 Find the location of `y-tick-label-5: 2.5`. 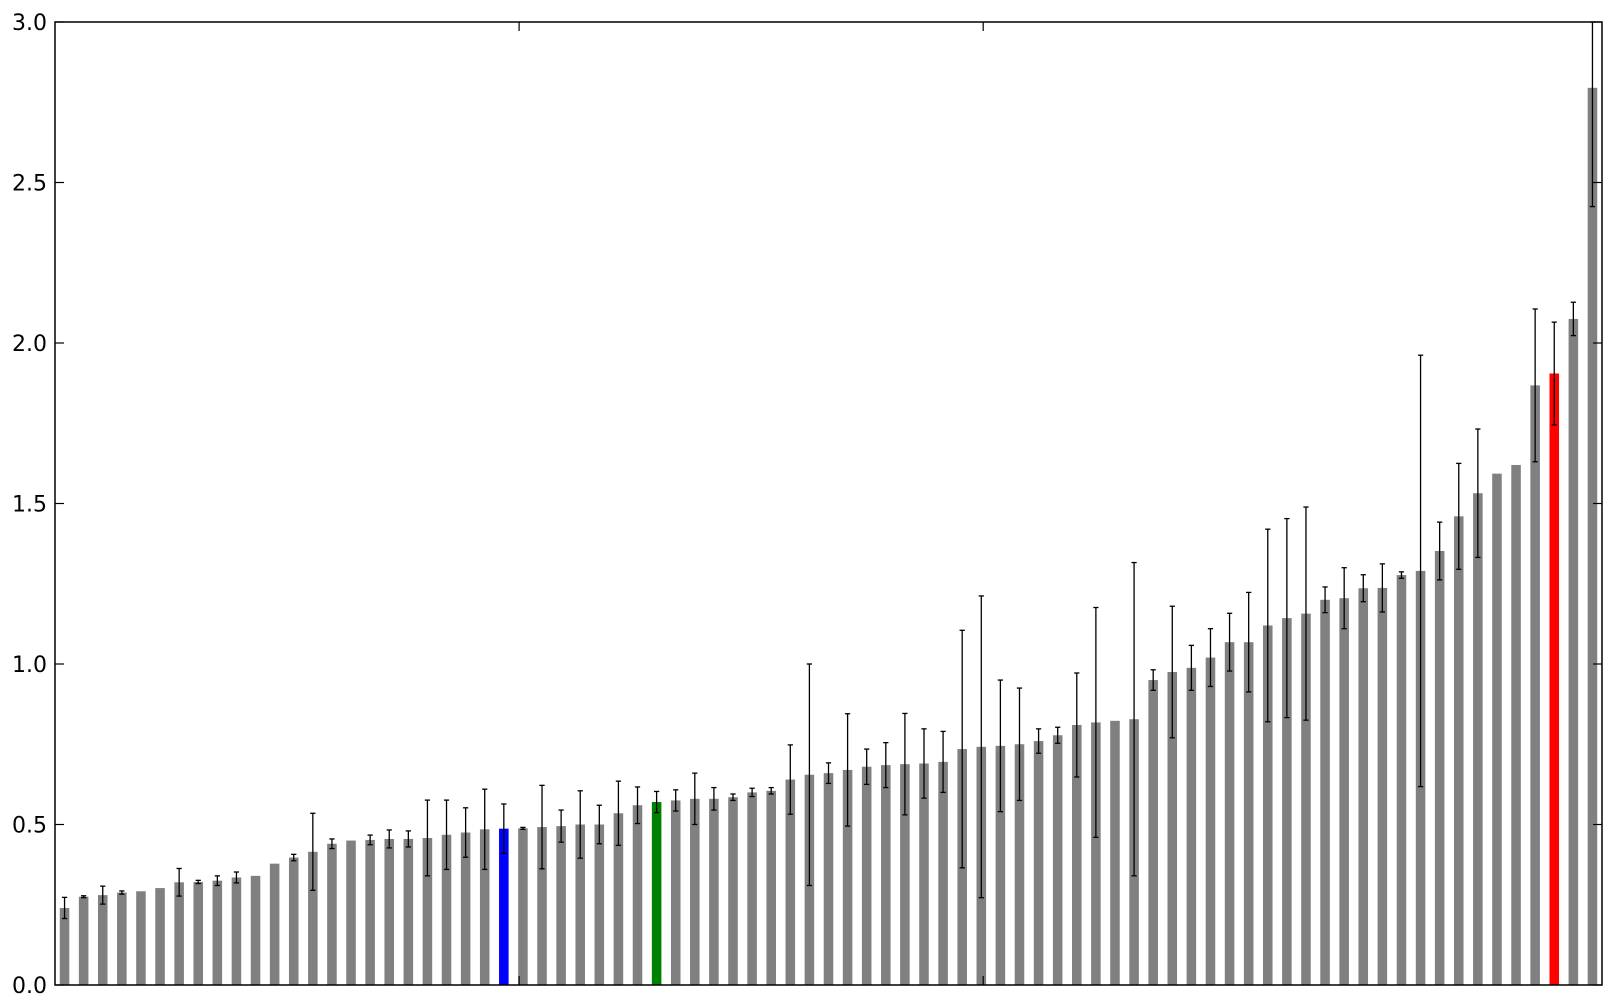

y-tick-label-5: 2.5 is located at coordinates (29, 184).